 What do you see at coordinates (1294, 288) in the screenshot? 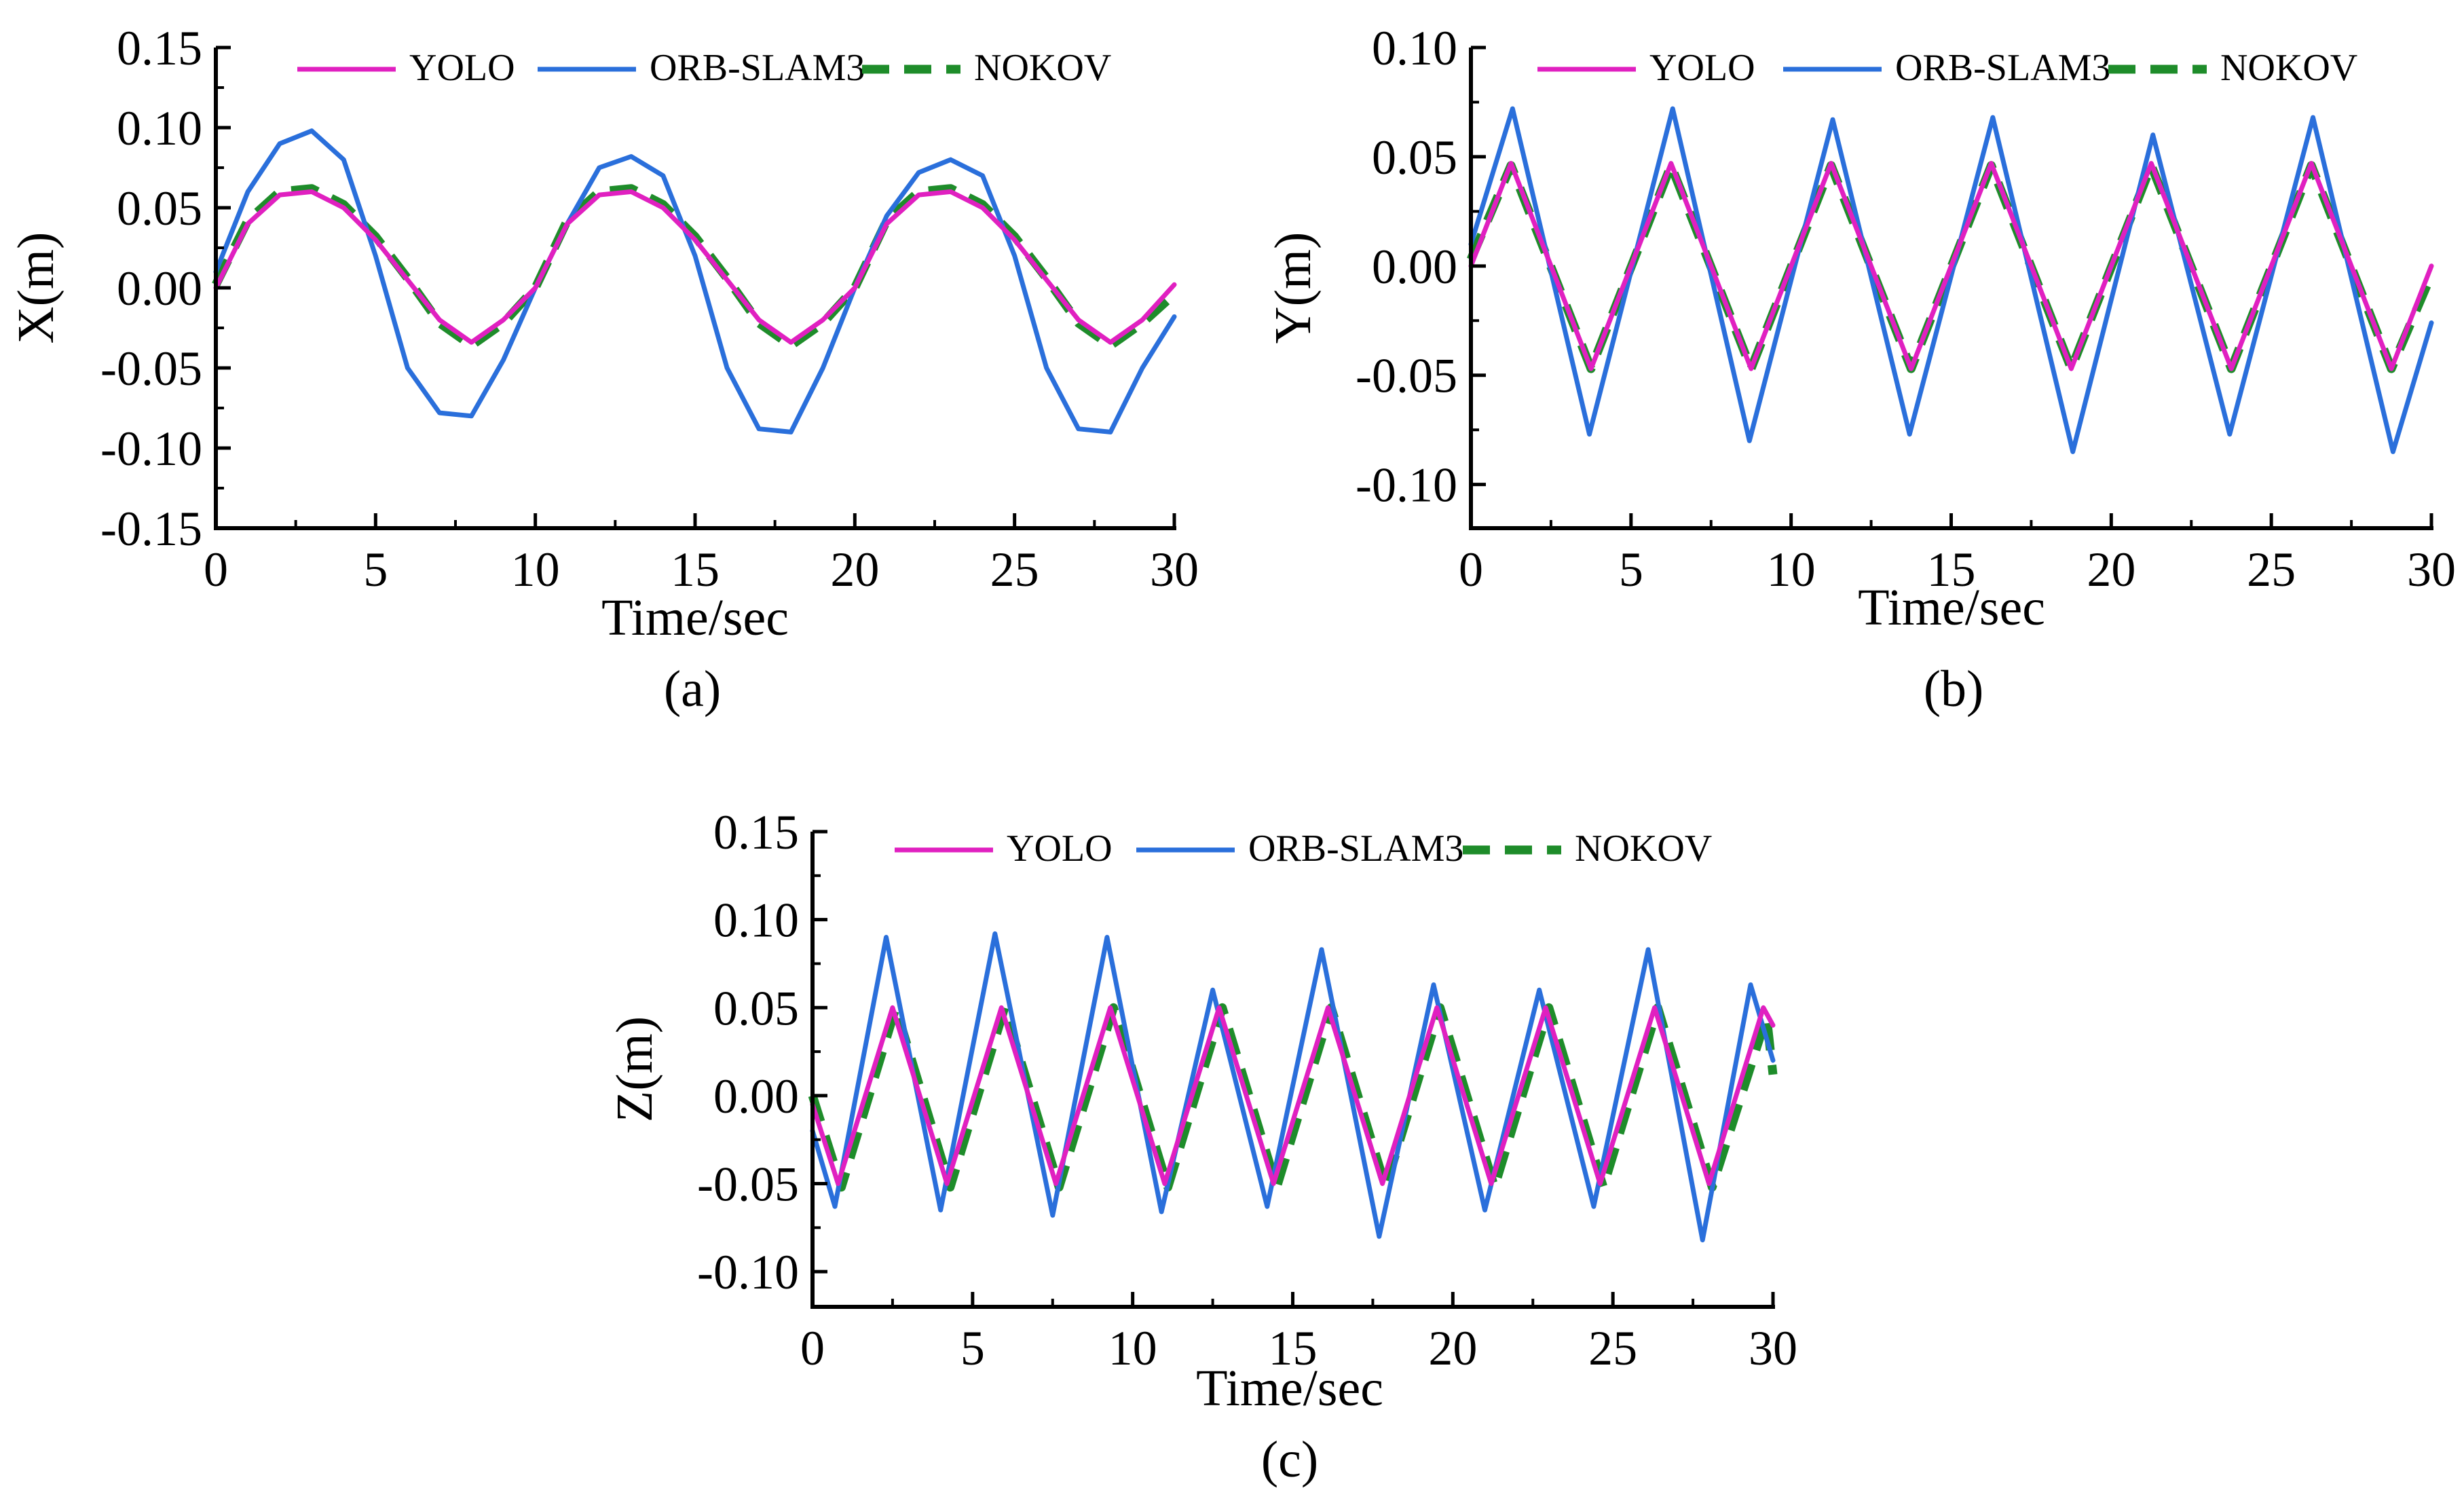
I see `y-axis-label: Y(m)` at bounding box center [1294, 288].